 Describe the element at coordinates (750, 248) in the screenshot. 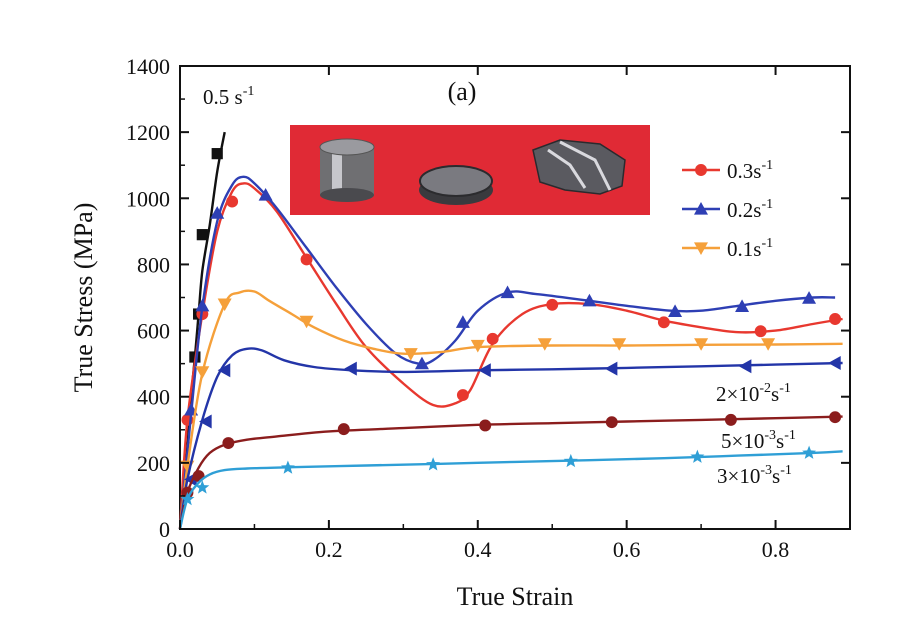

I see `legend-label: 0.1s-1` at that location.